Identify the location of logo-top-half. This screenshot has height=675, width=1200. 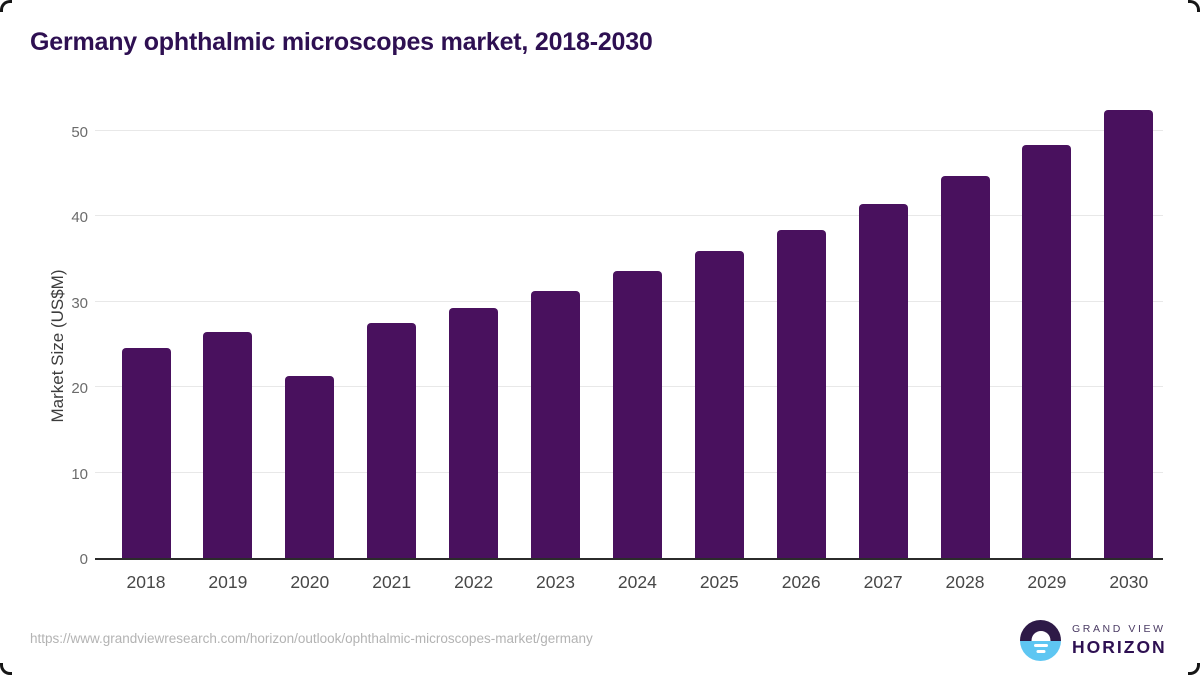
(1040, 630).